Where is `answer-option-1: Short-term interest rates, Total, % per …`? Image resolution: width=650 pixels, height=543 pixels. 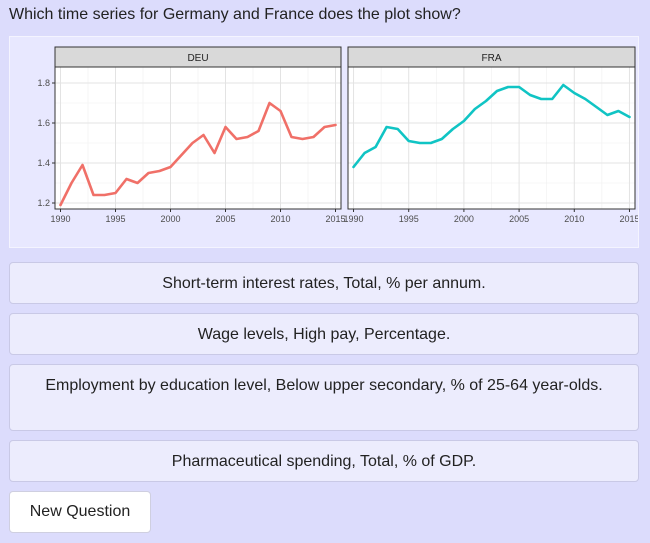 answer-option-1: Short-term interest rates, Total, % per … is located at coordinates (324, 283).